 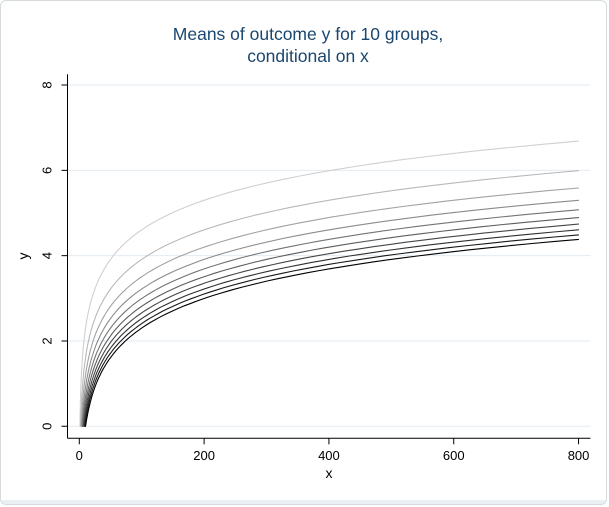 What do you see at coordinates (329, 455) in the screenshot?
I see `x-tick-label-400: 400` at bounding box center [329, 455].